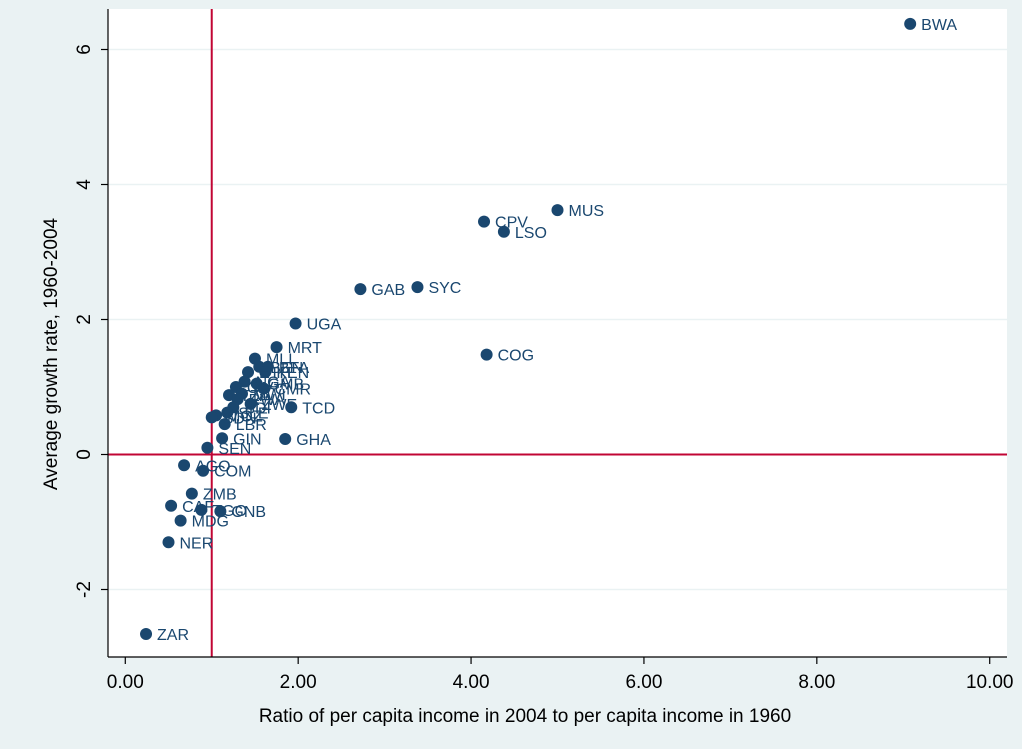 The width and height of the screenshot is (1022, 749). I want to click on point-label-tza: TZA, so click(255, 396).